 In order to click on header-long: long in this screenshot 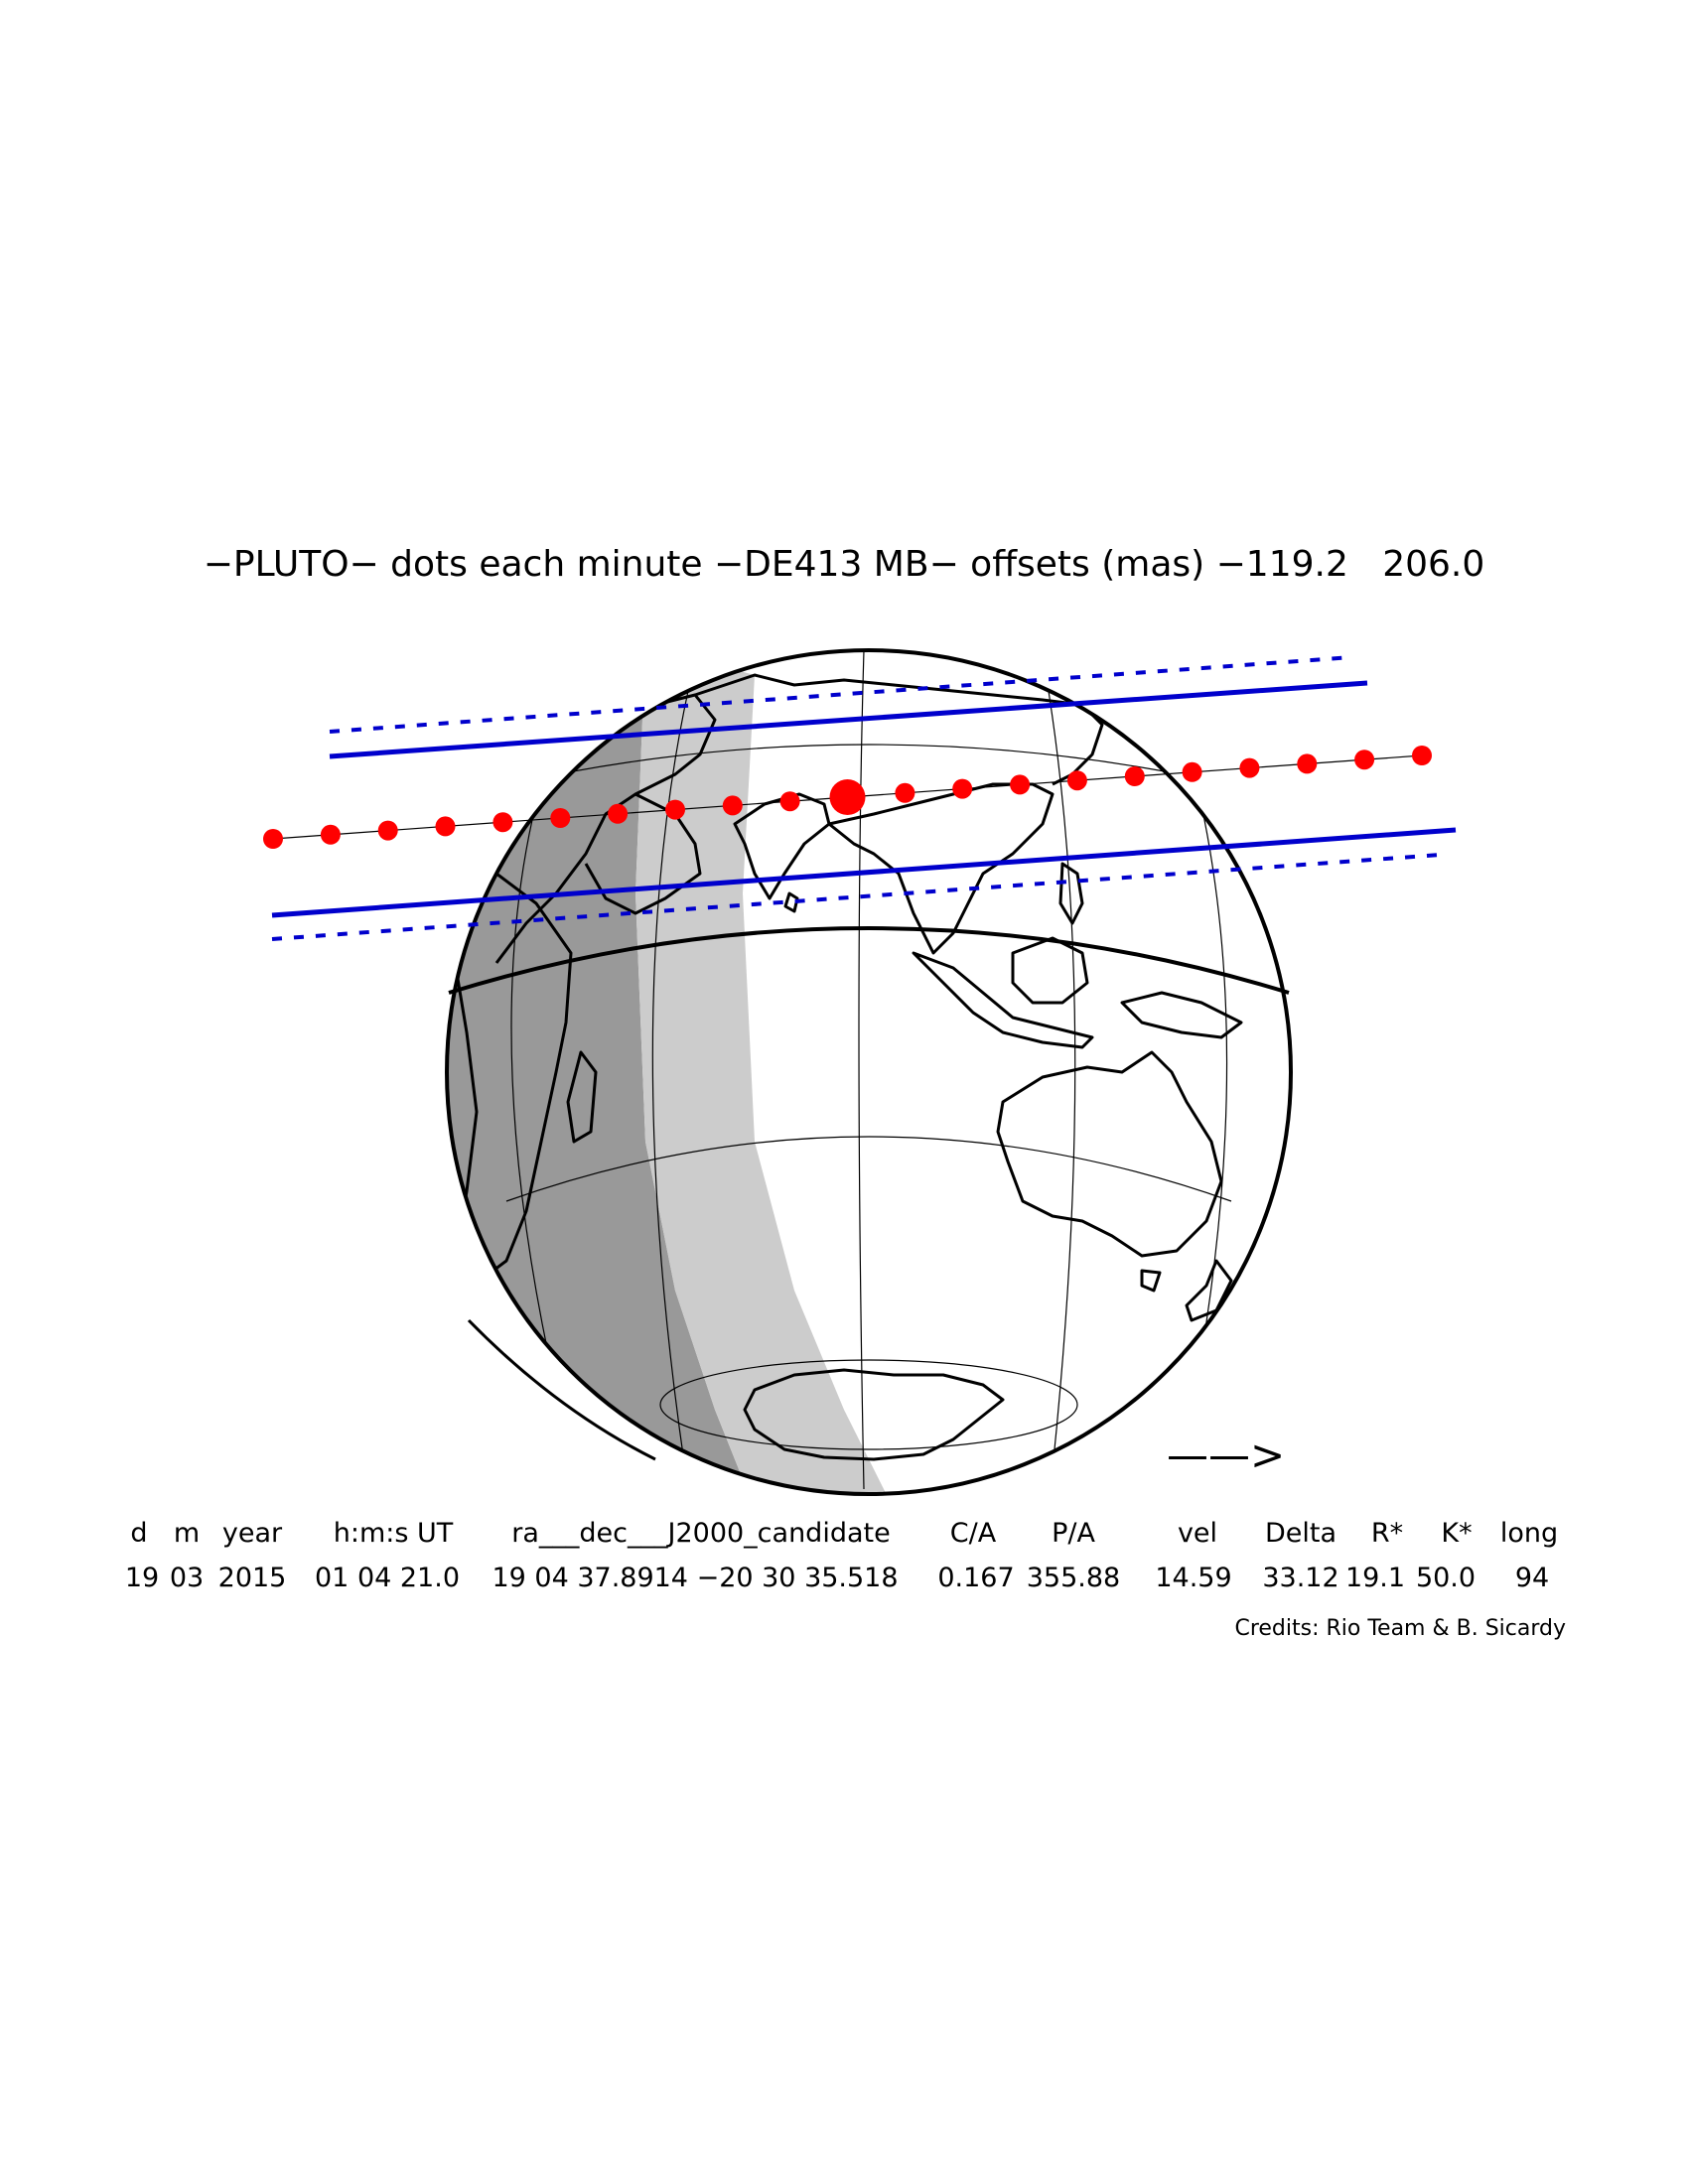, I will do `click(1529, 1533)`.